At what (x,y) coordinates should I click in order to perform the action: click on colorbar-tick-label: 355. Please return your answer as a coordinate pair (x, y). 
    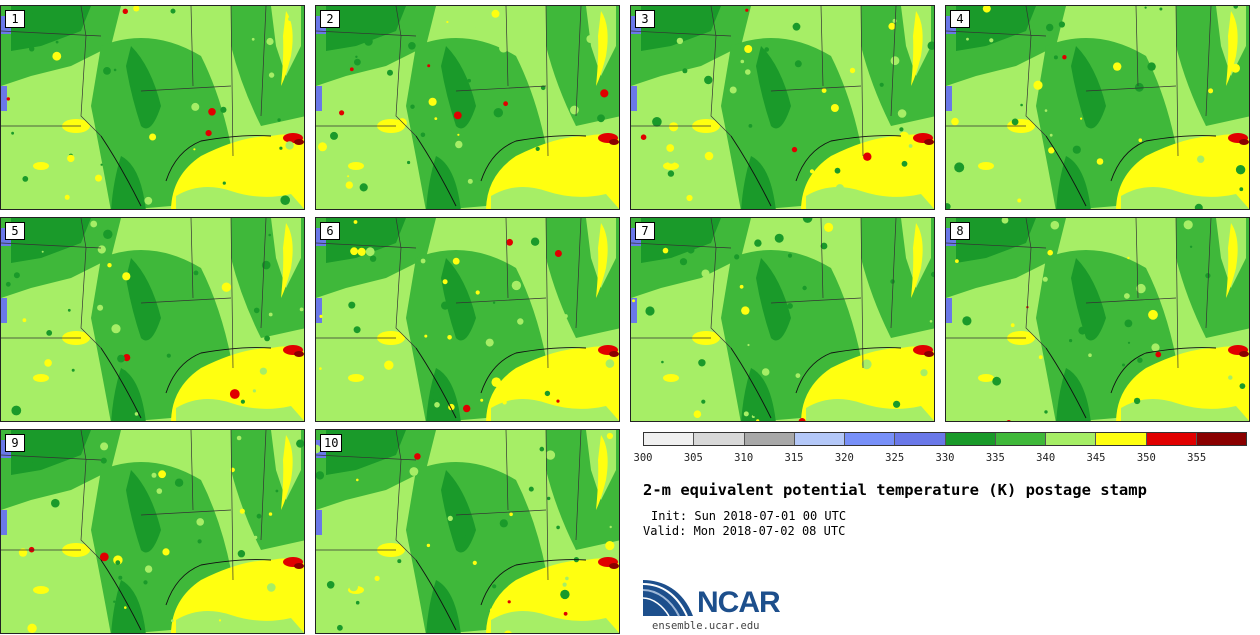
    Looking at the image, I should click on (1197, 458).